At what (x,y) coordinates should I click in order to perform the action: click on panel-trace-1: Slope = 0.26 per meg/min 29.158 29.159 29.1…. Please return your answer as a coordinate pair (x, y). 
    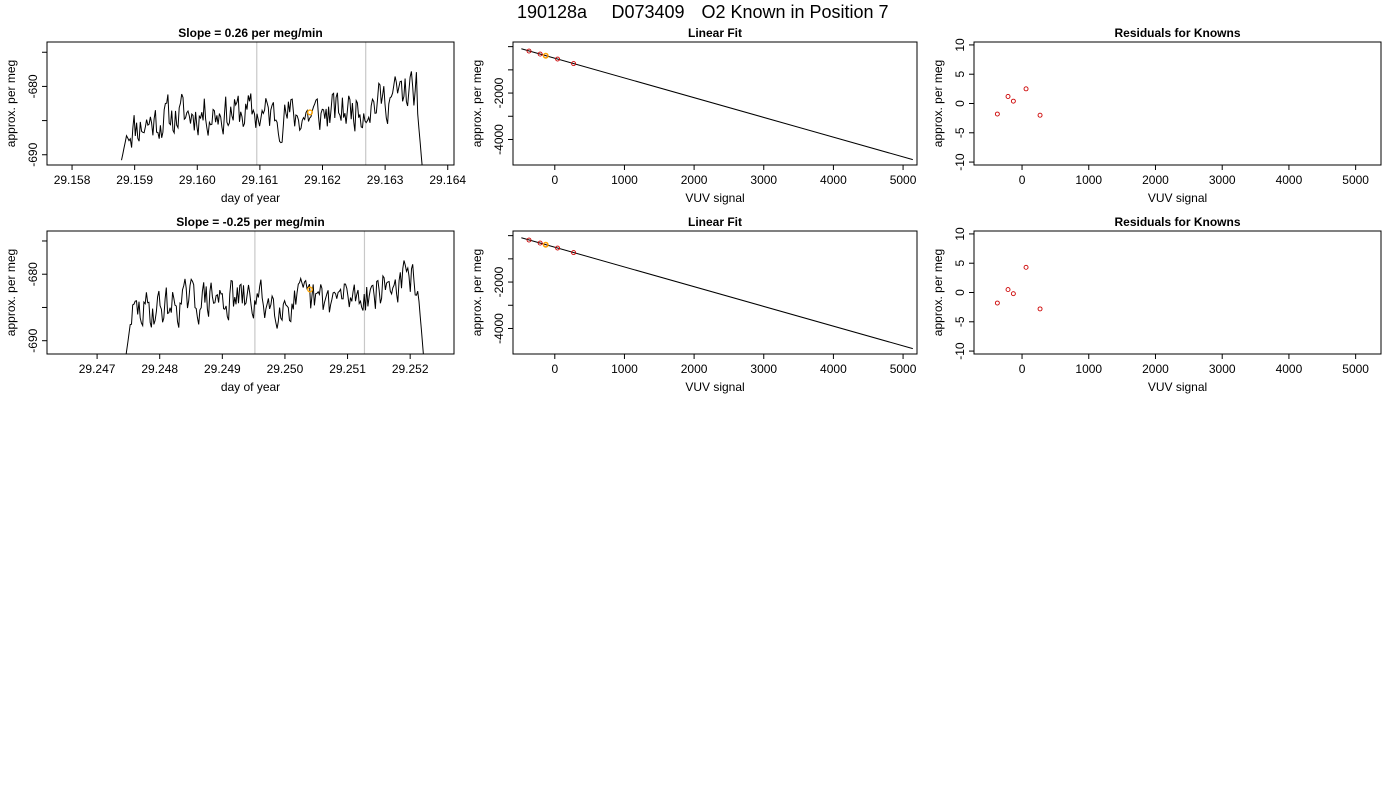
    Looking at the image, I should click on (235, 115).